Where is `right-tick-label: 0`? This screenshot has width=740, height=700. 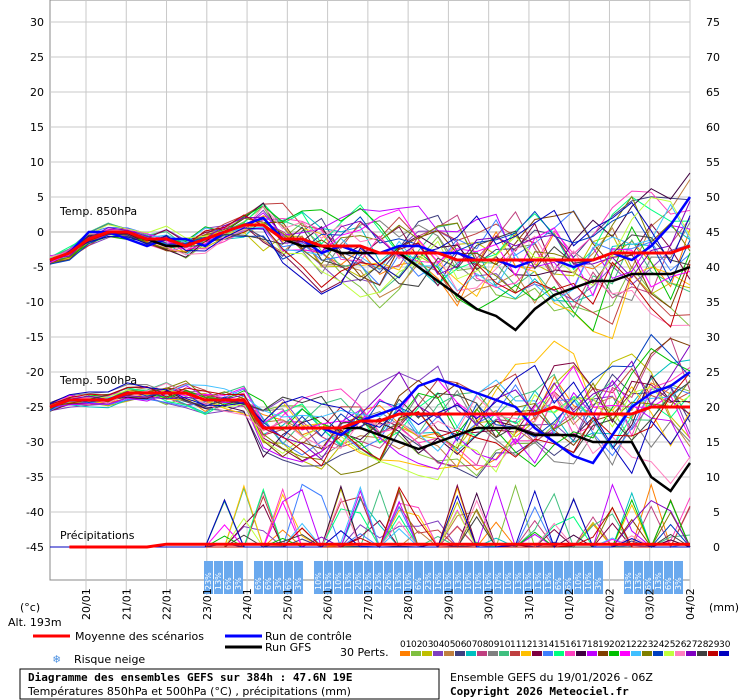
right-tick-label: 0 is located at coordinates (716, 547).